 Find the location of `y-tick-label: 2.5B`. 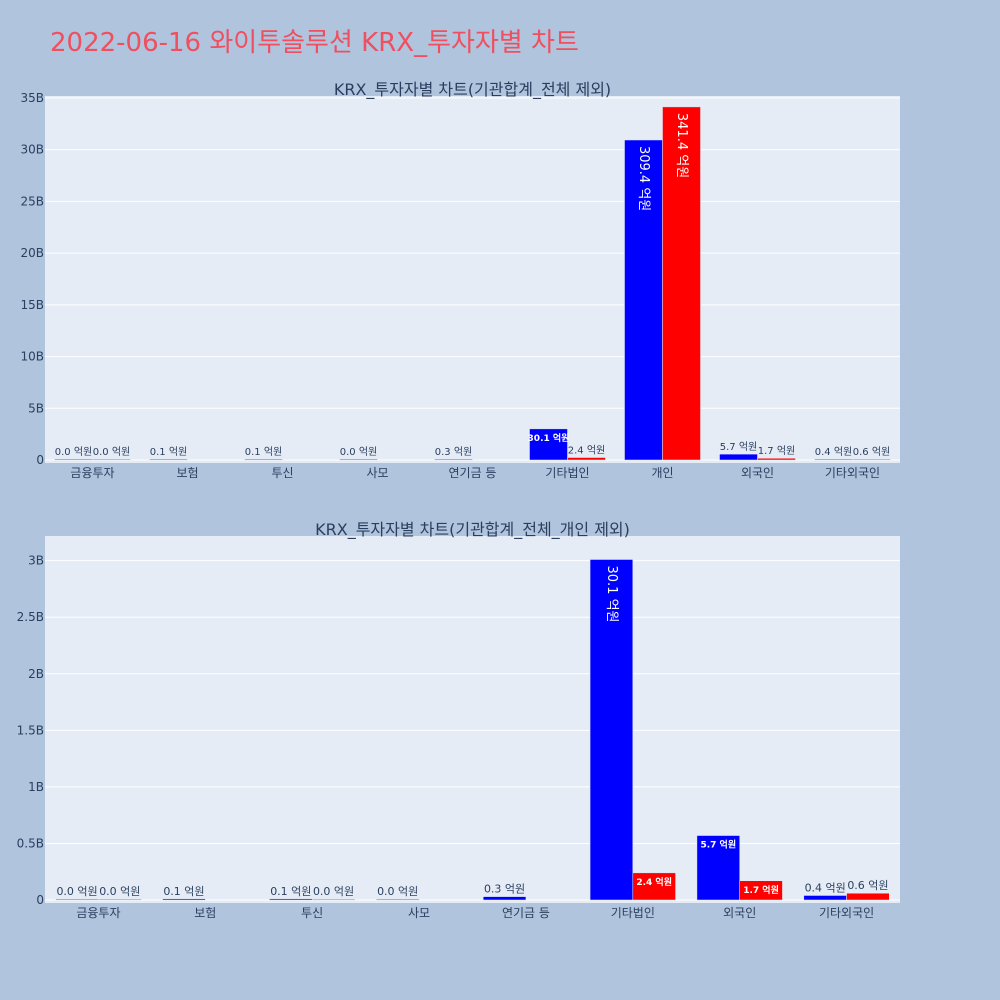

y-tick-label: 2.5B is located at coordinates (30, 617).